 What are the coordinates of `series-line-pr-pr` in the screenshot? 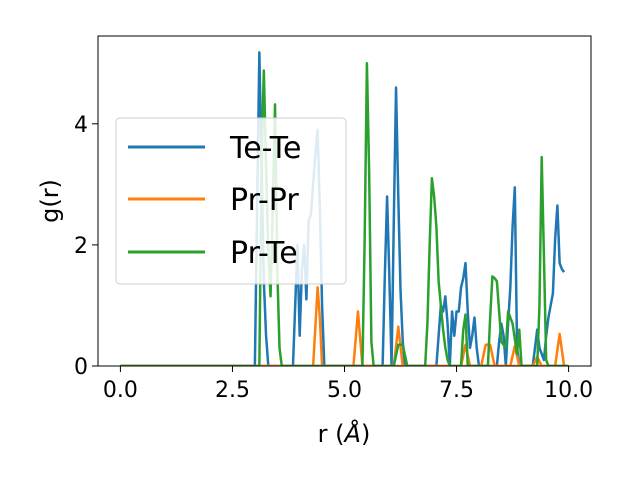 It's located at (343, 326).